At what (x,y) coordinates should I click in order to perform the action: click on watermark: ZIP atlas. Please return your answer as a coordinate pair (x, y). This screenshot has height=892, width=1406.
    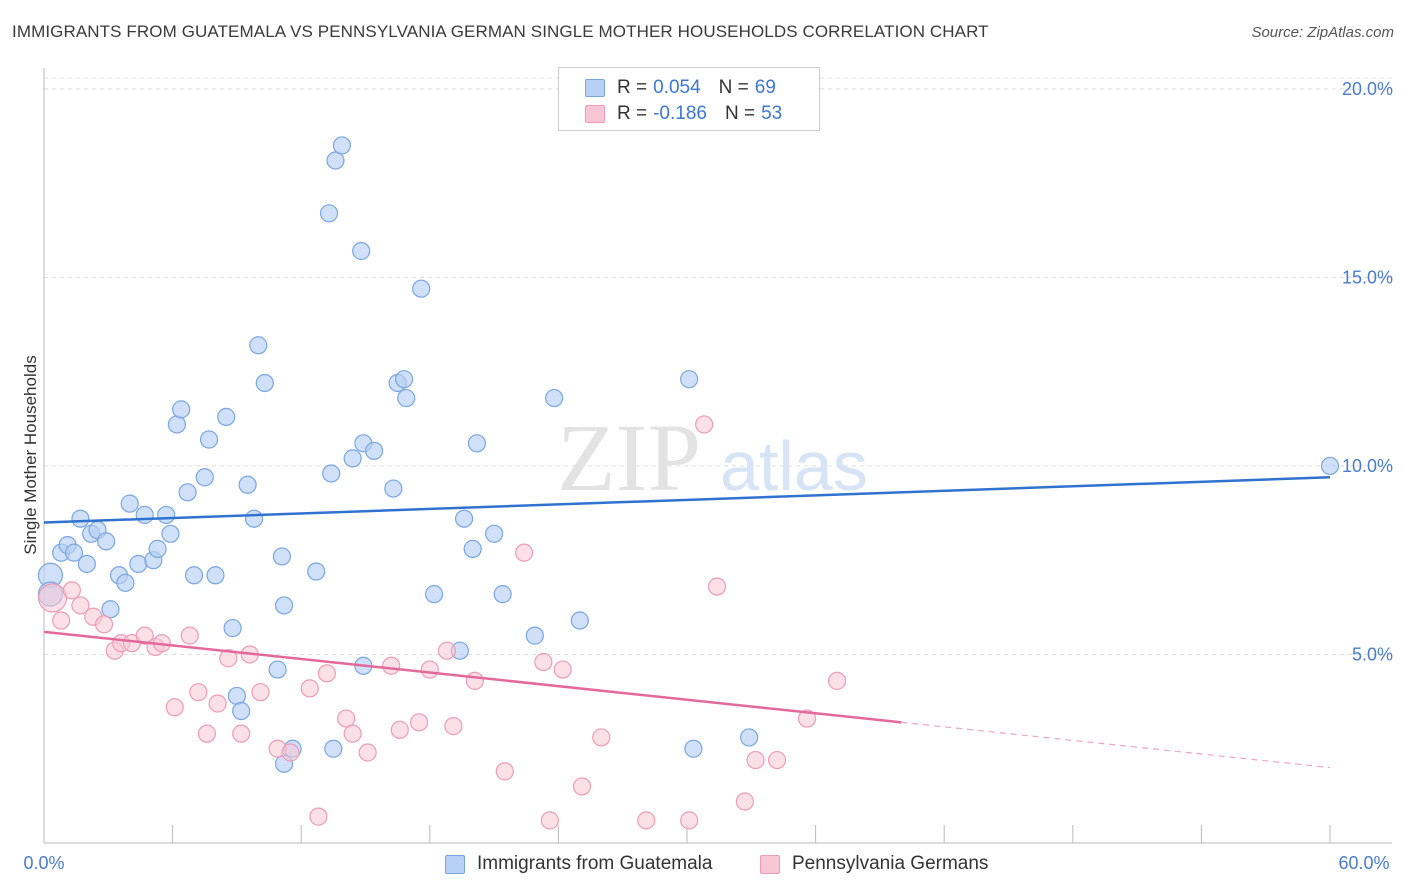
    Looking at the image, I should click on (712, 457).